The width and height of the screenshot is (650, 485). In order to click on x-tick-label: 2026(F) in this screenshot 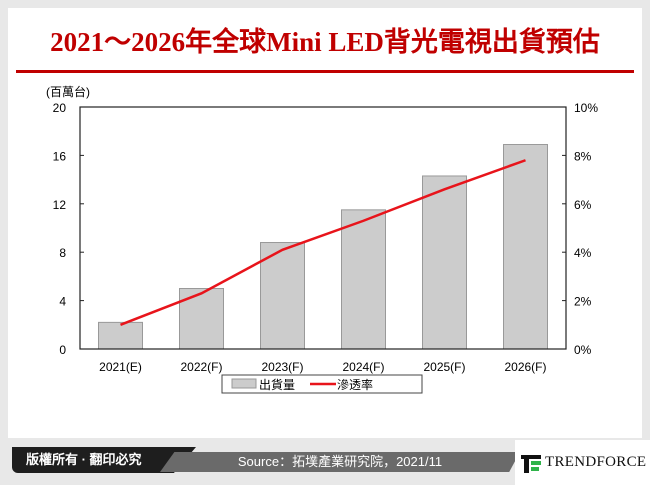, I will do `click(525, 367)`.